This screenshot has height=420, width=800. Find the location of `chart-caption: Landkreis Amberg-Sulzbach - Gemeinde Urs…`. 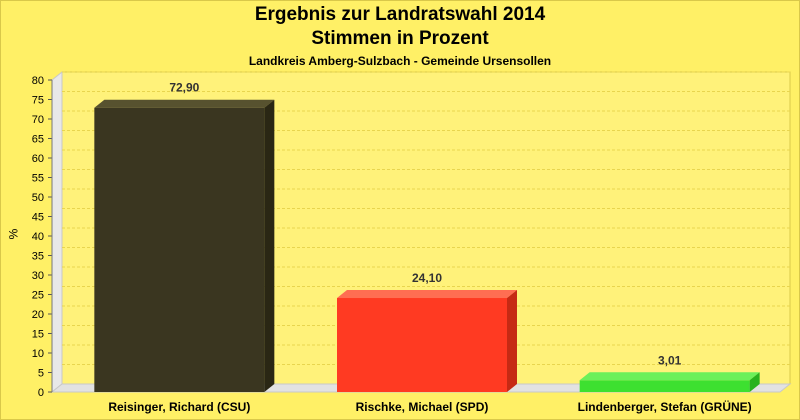

chart-caption: Landkreis Amberg-Sulzbach - Gemeinde Urs… is located at coordinates (400, 61).